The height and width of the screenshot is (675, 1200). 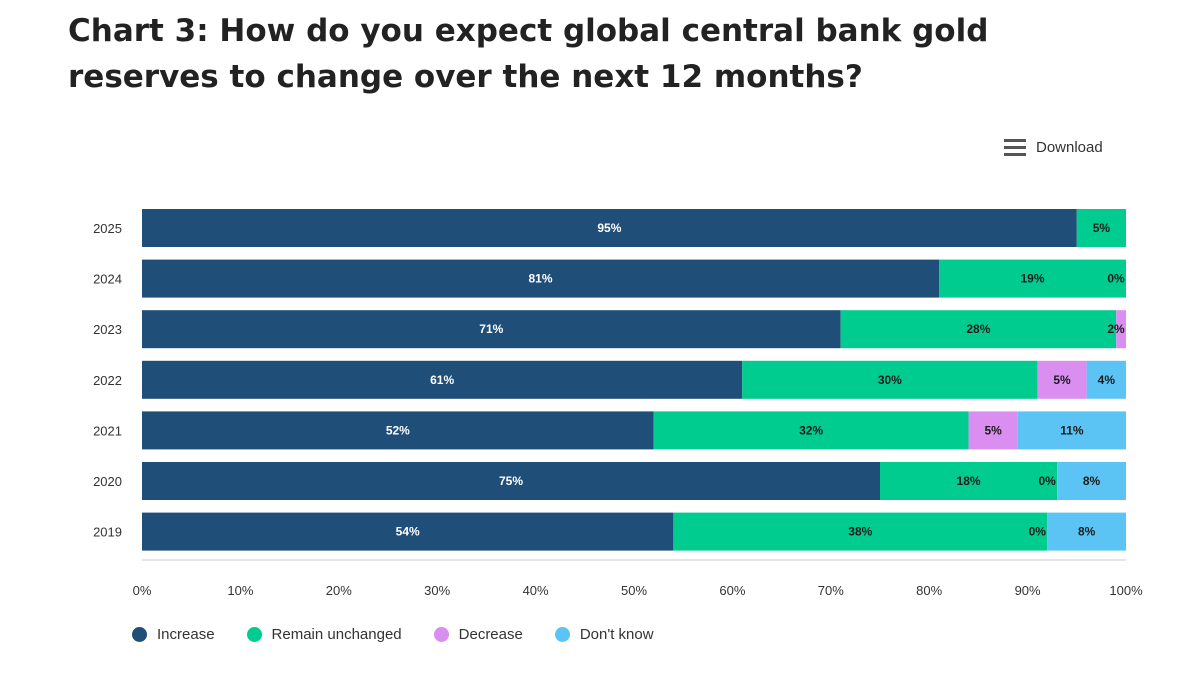 I want to click on x-tick-label: 0%, so click(x=142, y=590).